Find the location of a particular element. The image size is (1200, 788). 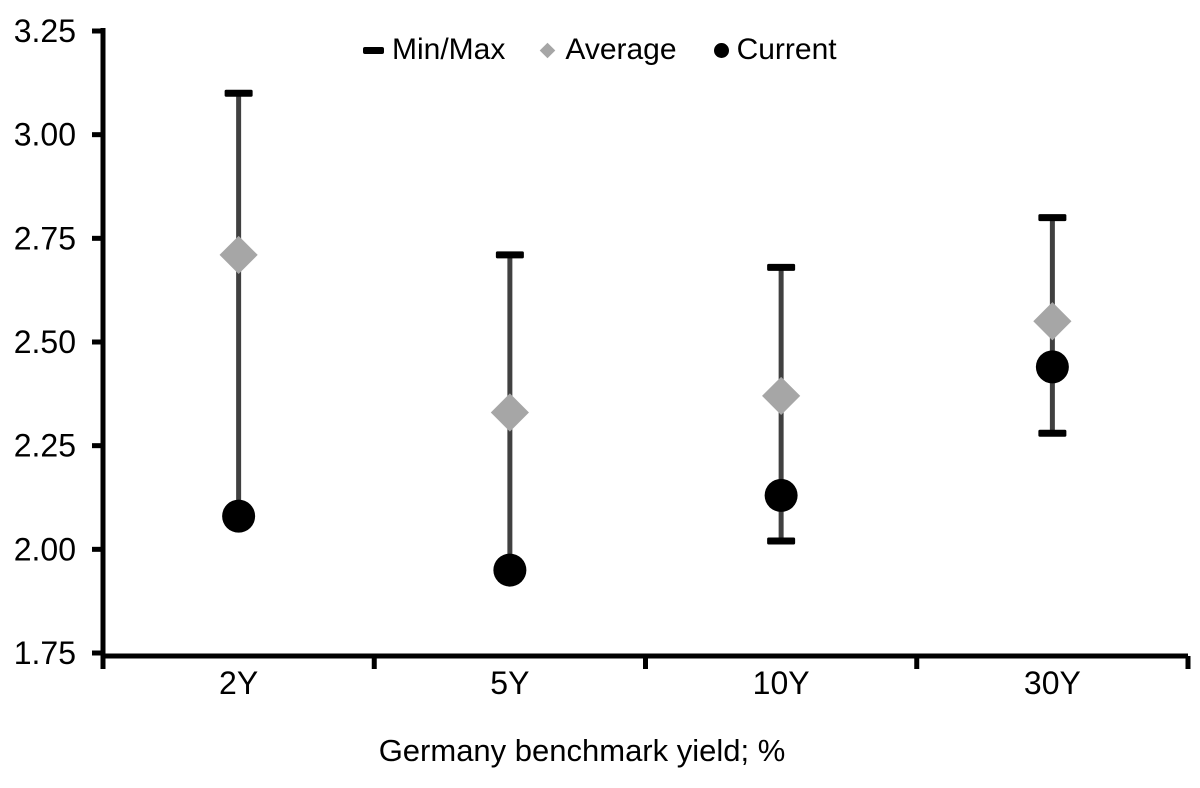

x-axis-title: Germany benchmark yield; % is located at coordinates (582, 750).